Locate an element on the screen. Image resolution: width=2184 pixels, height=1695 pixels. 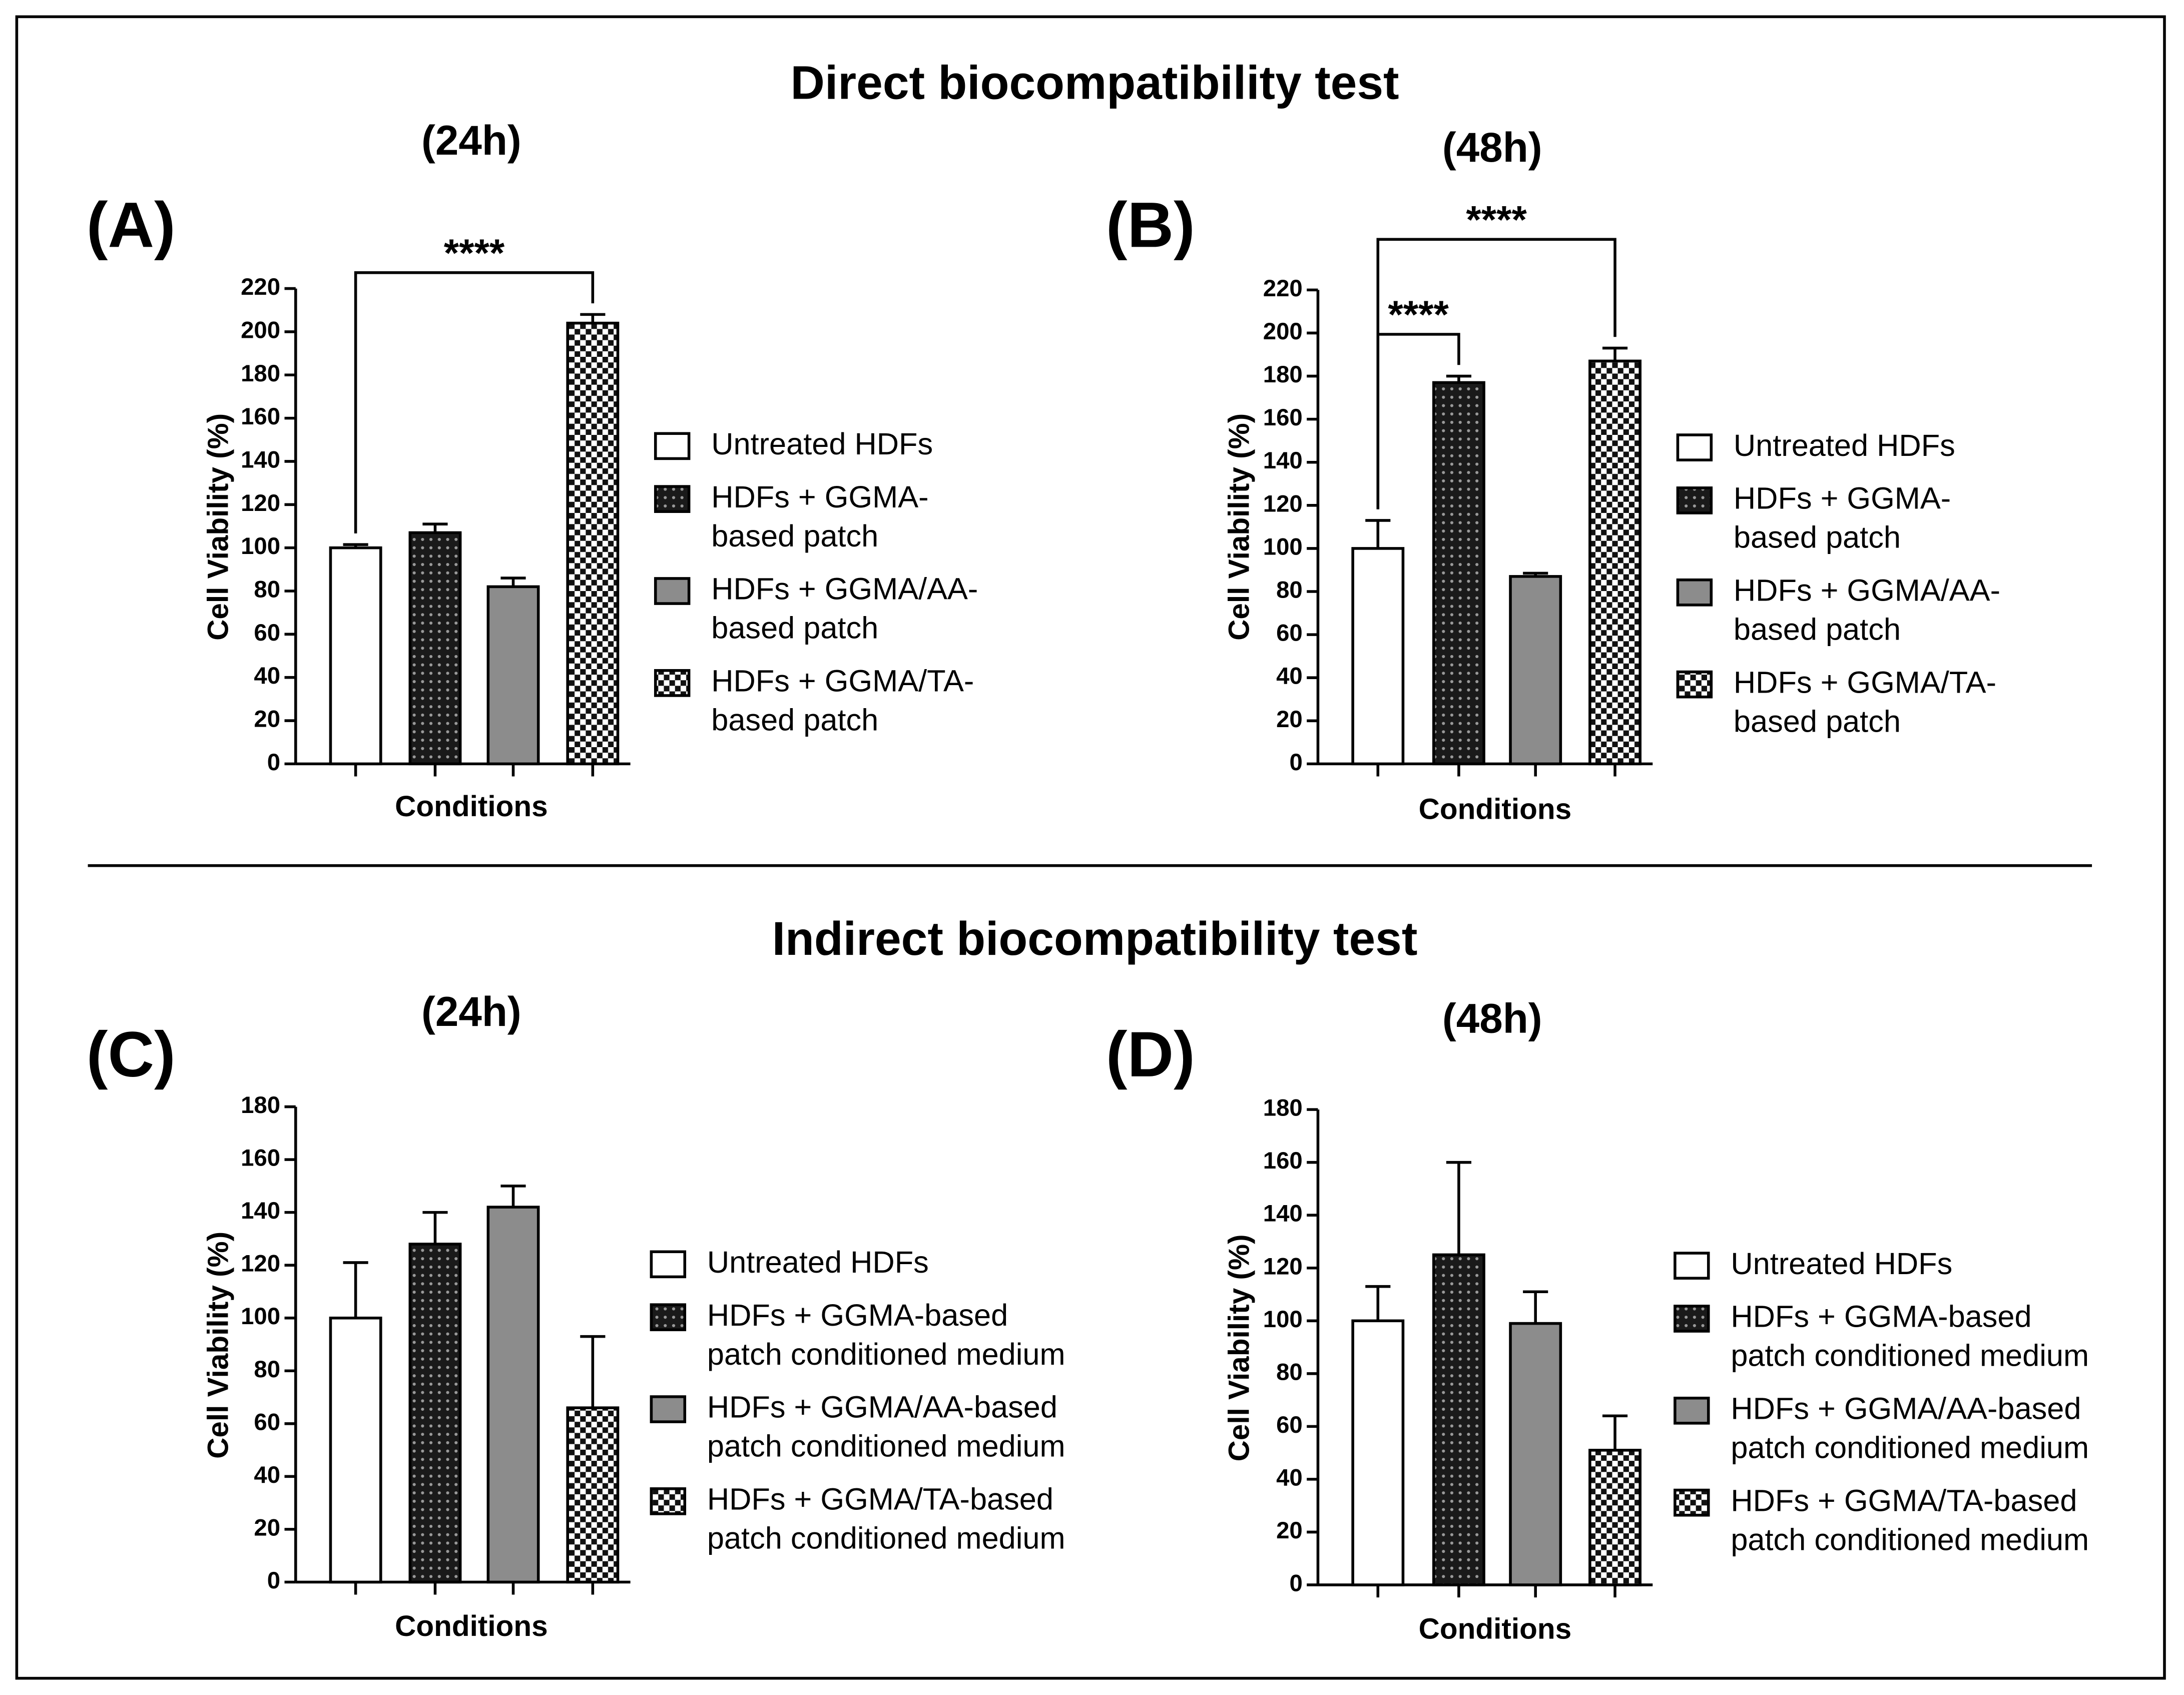
legend-label-box: Untreated HDFs is located at coordinates (822, 444).